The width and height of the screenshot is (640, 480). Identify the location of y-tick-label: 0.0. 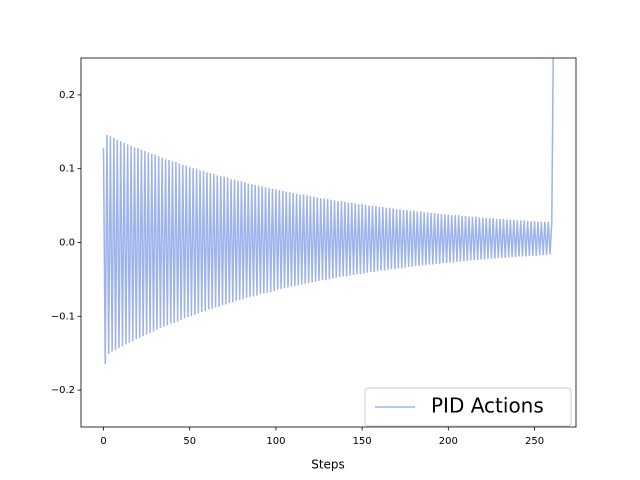
(67, 243).